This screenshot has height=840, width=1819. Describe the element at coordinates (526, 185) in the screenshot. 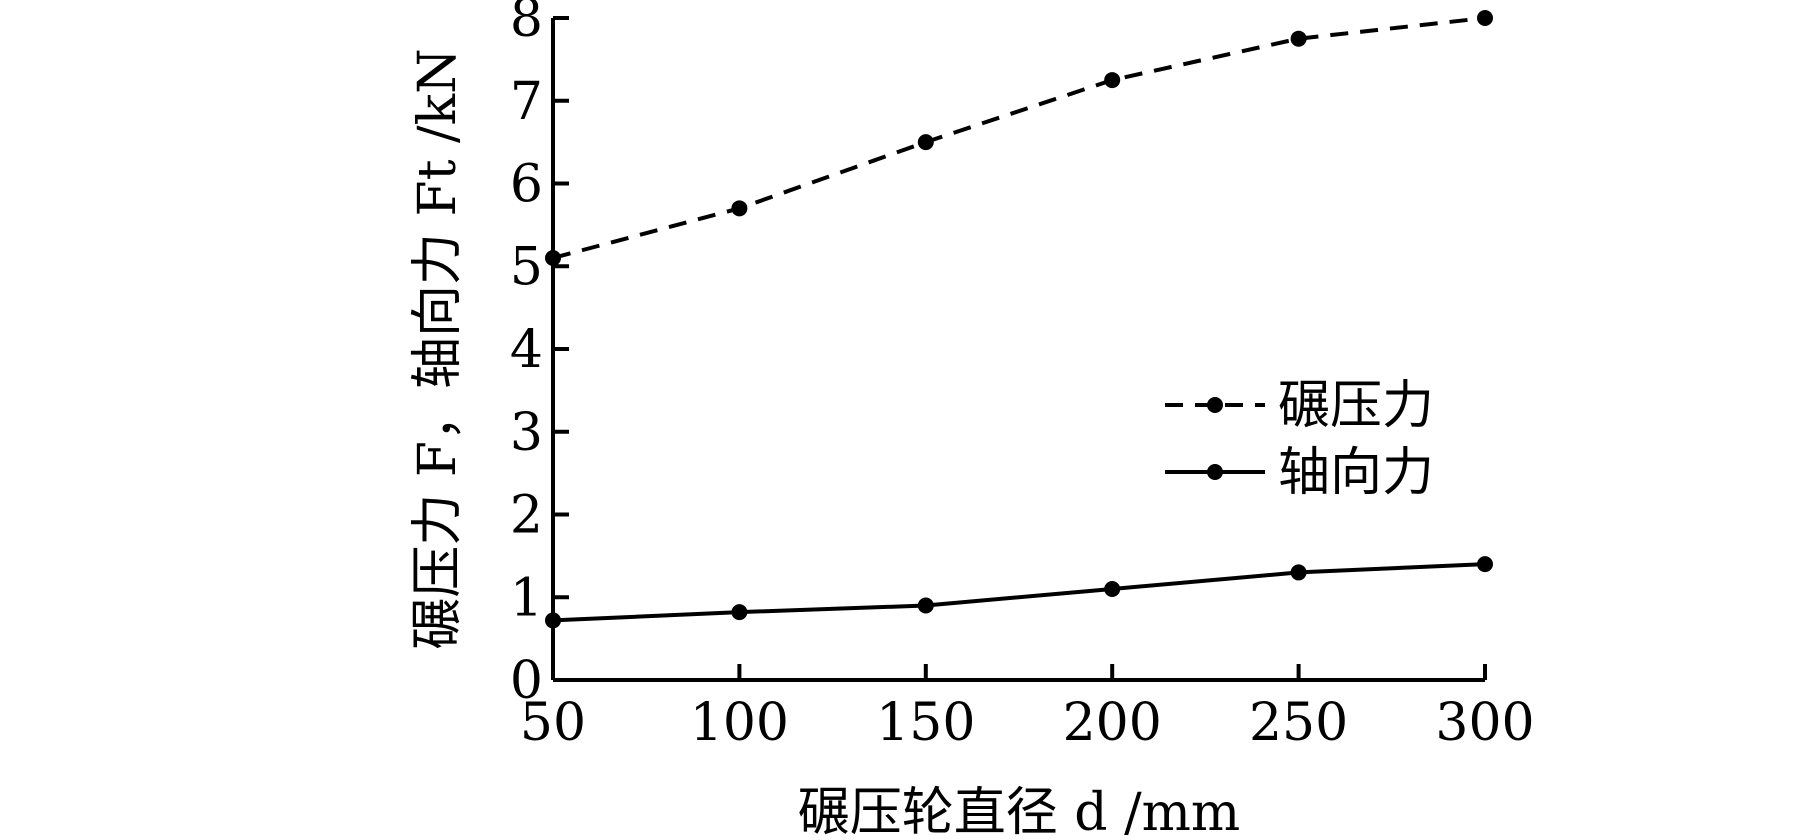

I see `y-tick-label: 6` at that location.